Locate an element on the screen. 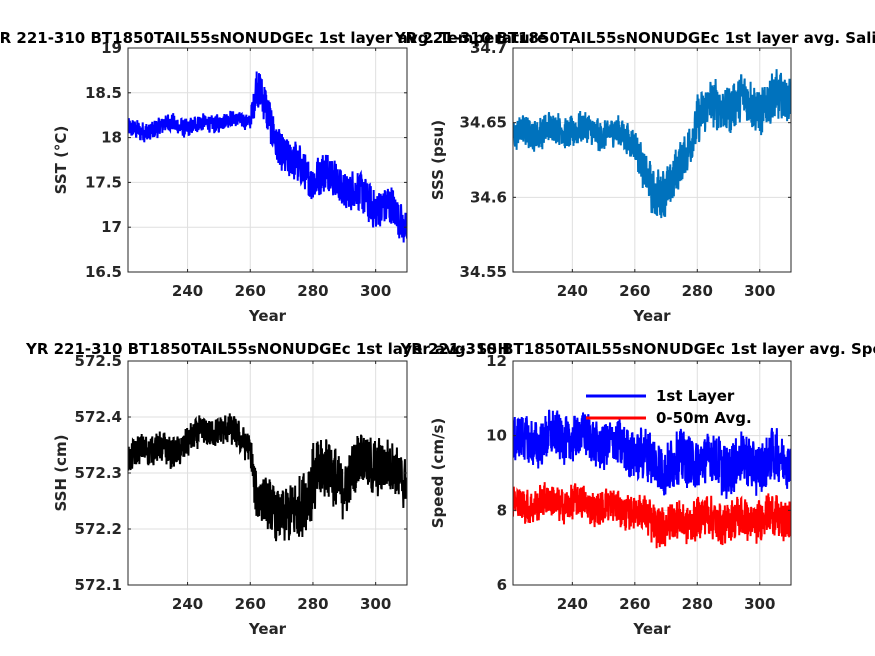 This screenshot has width=875, height=656. y-tick-label: 572.4 is located at coordinates (98, 417).